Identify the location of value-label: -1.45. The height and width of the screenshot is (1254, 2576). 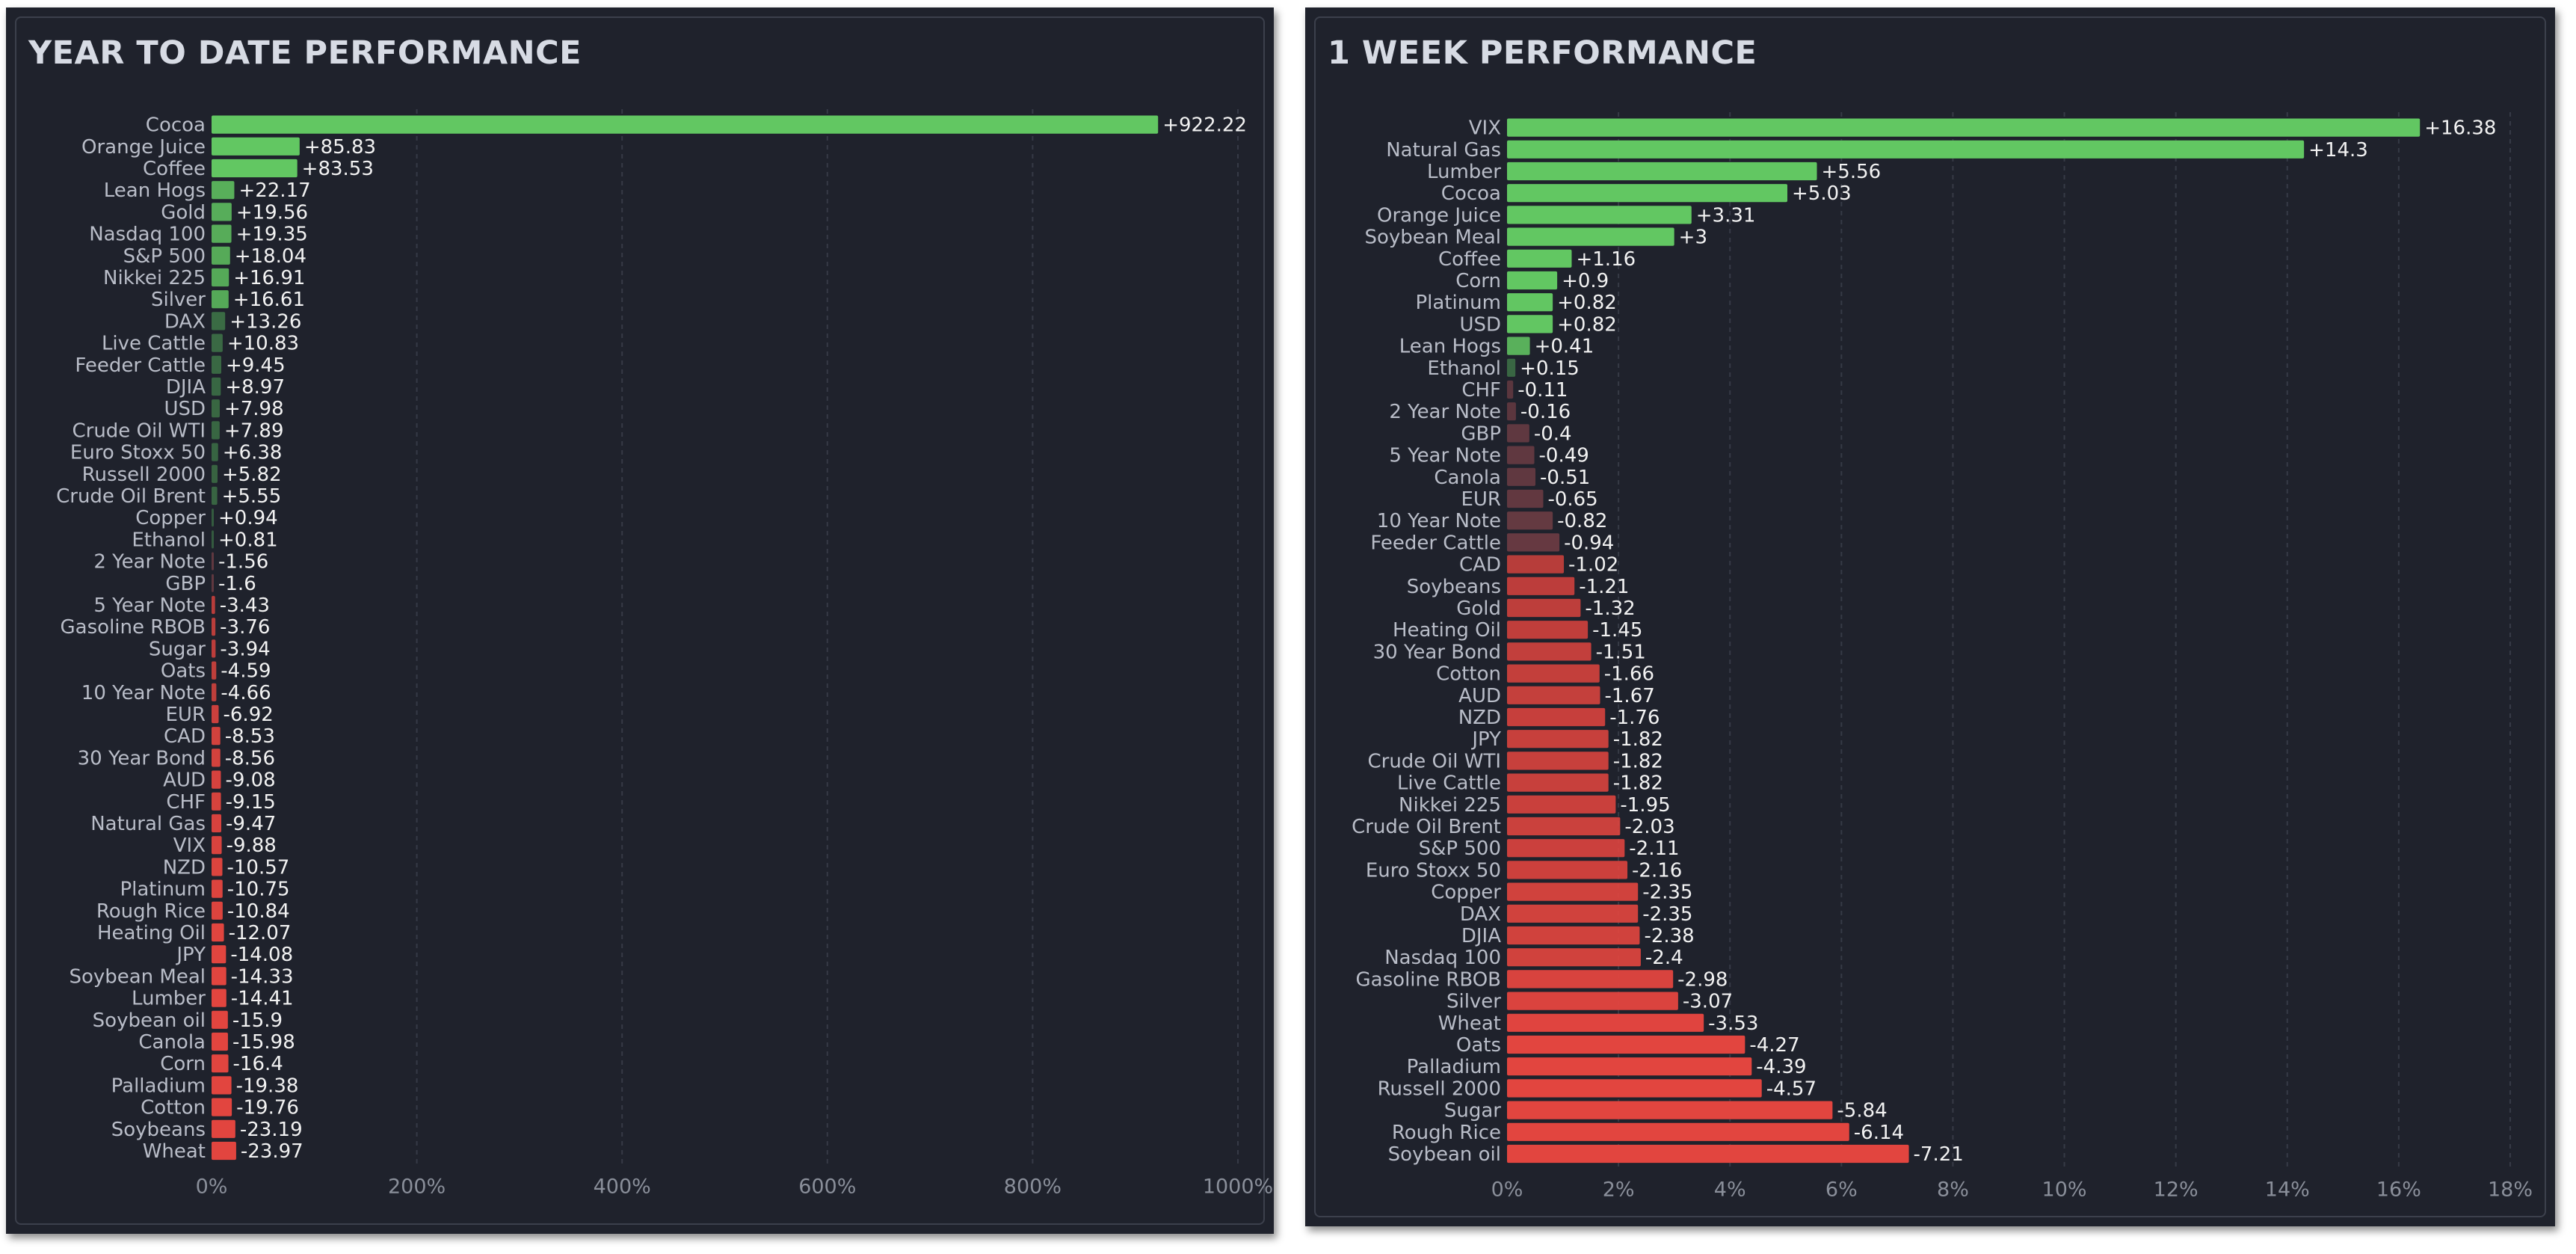
(1617, 631).